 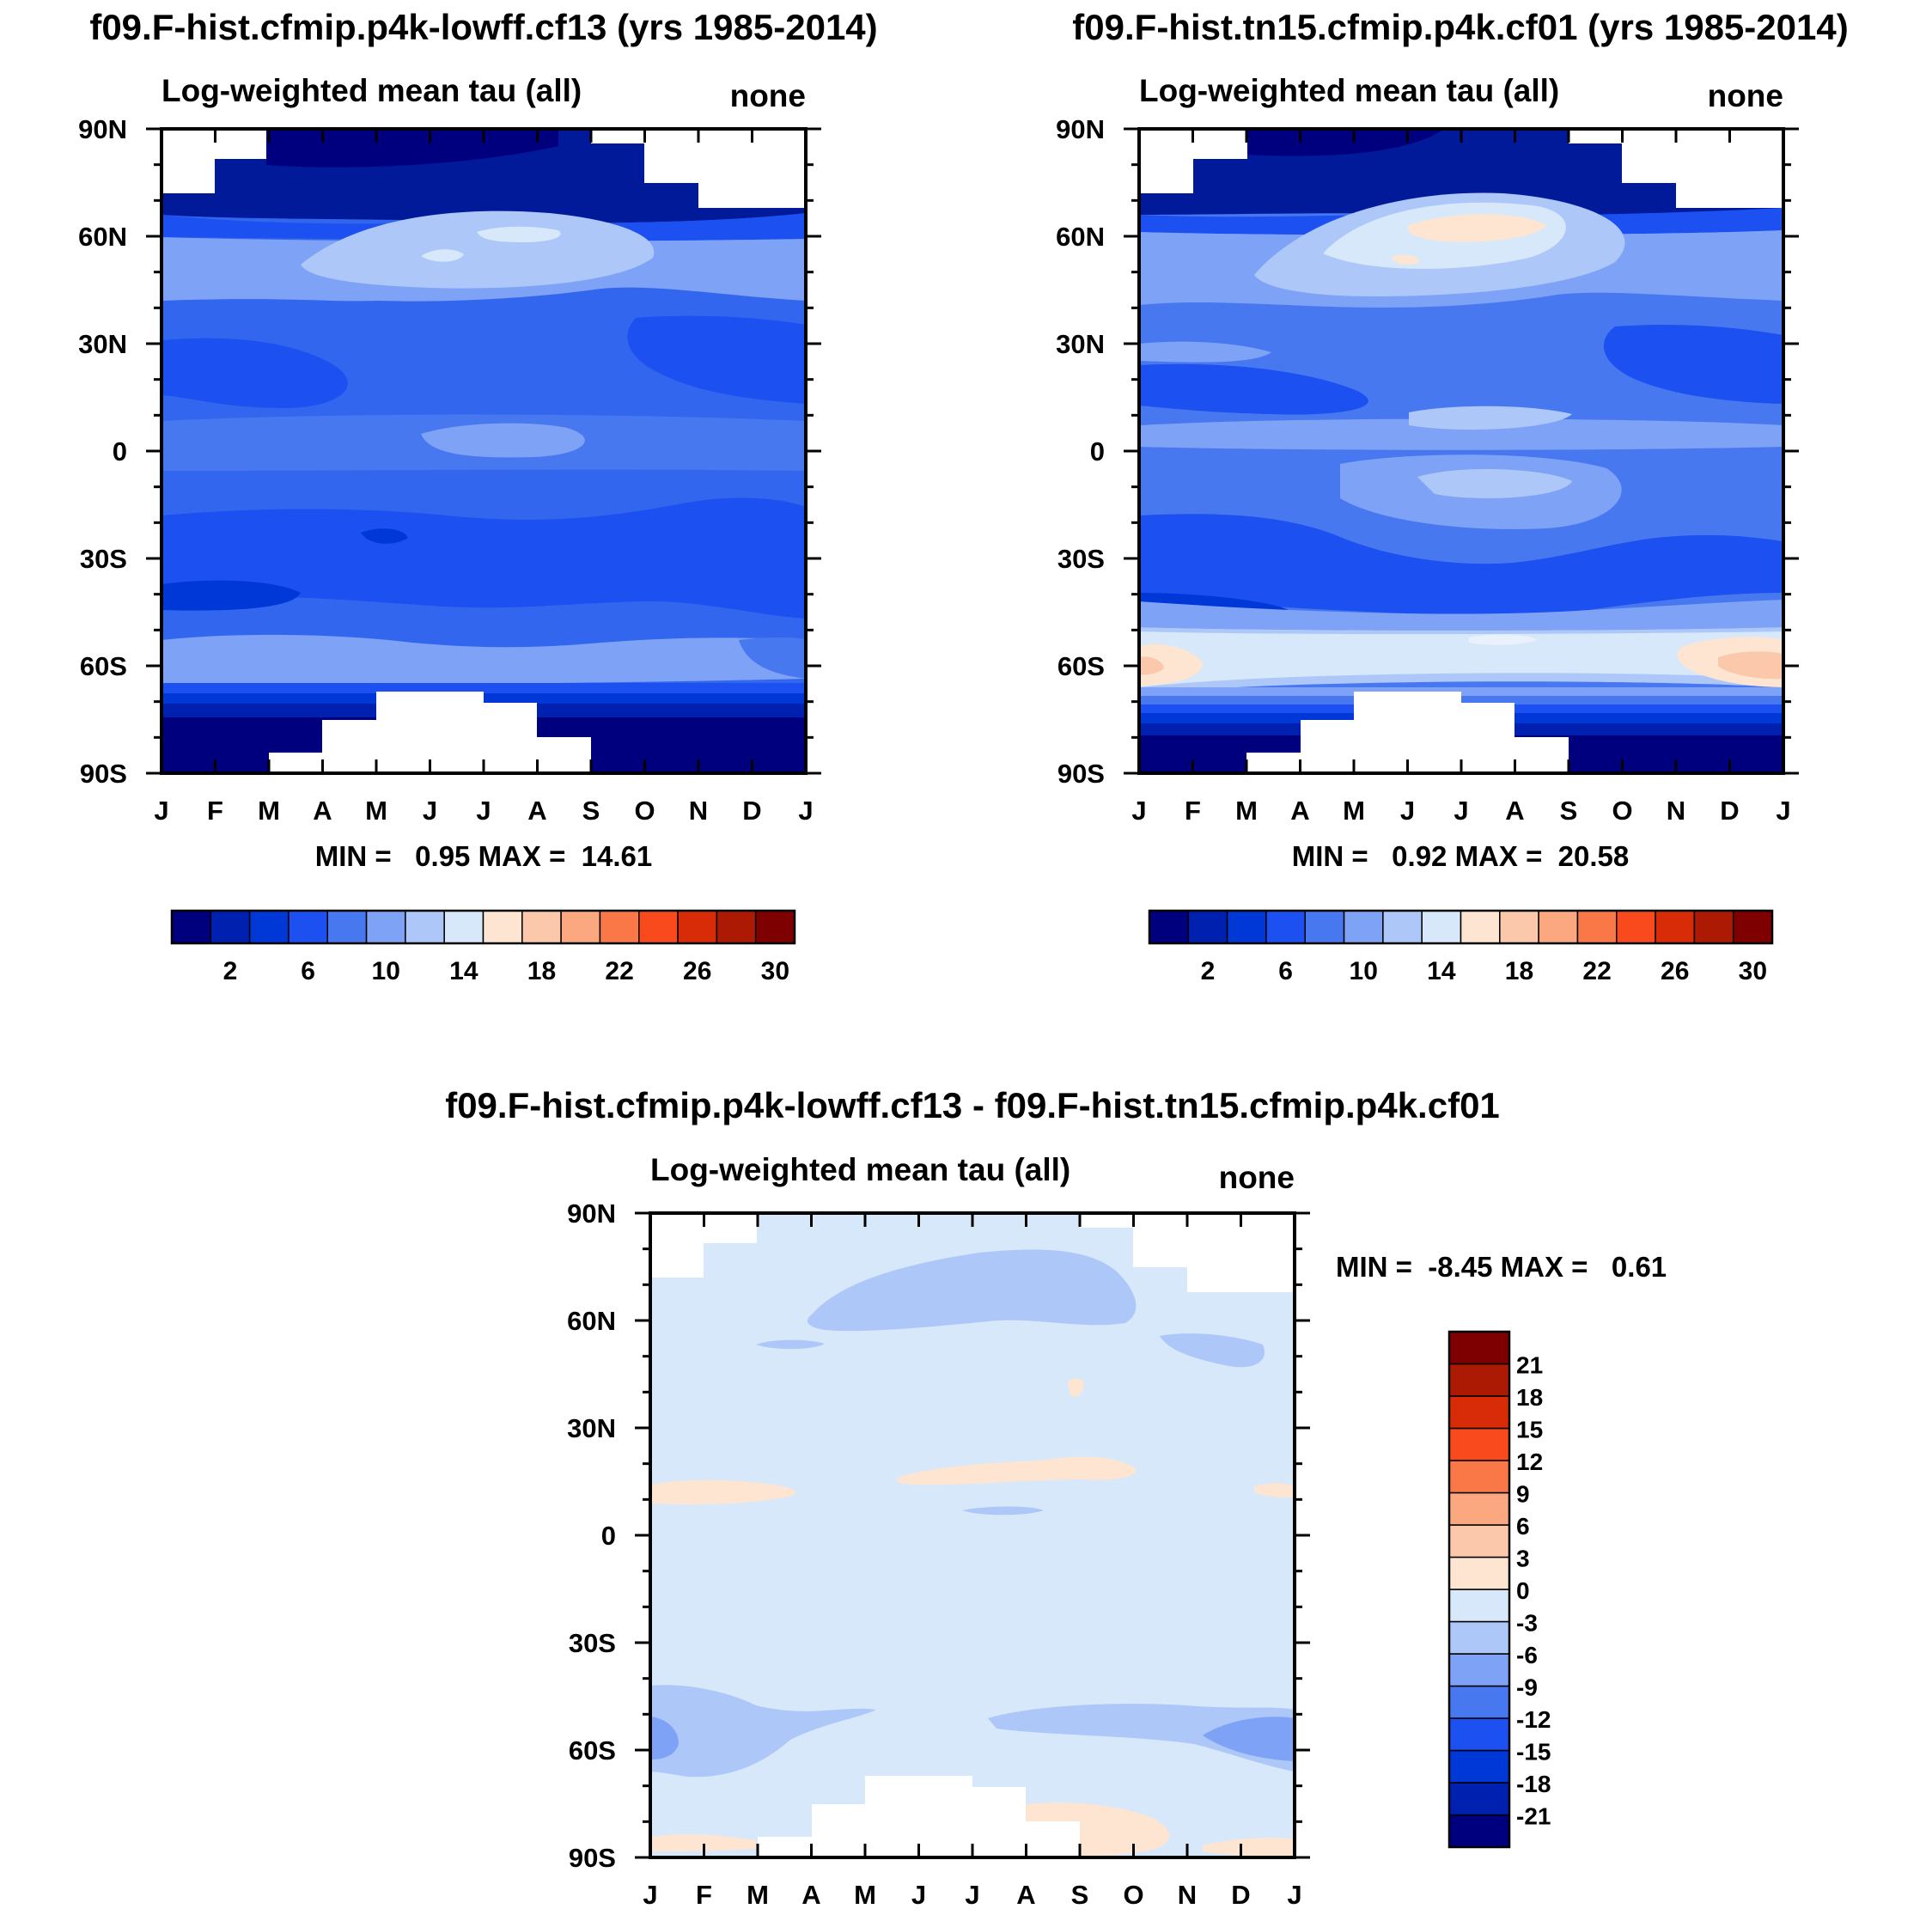 What do you see at coordinates (1469, 239) in the screenshot?
I see `nh-band-peach` at bounding box center [1469, 239].